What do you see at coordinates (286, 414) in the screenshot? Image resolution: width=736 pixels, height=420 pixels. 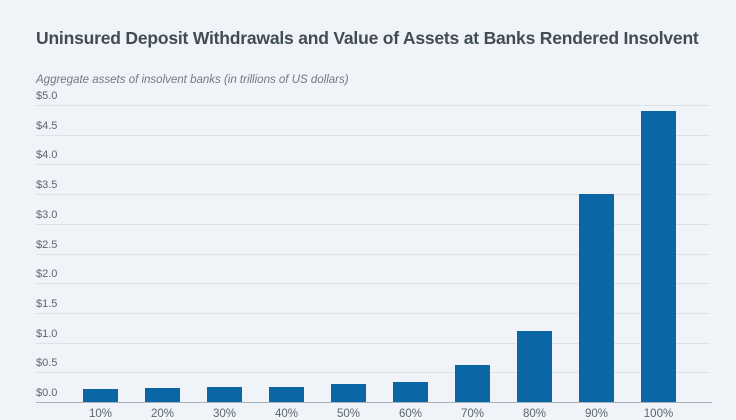 I see `x-axis-tick-label: 40%` at bounding box center [286, 414].